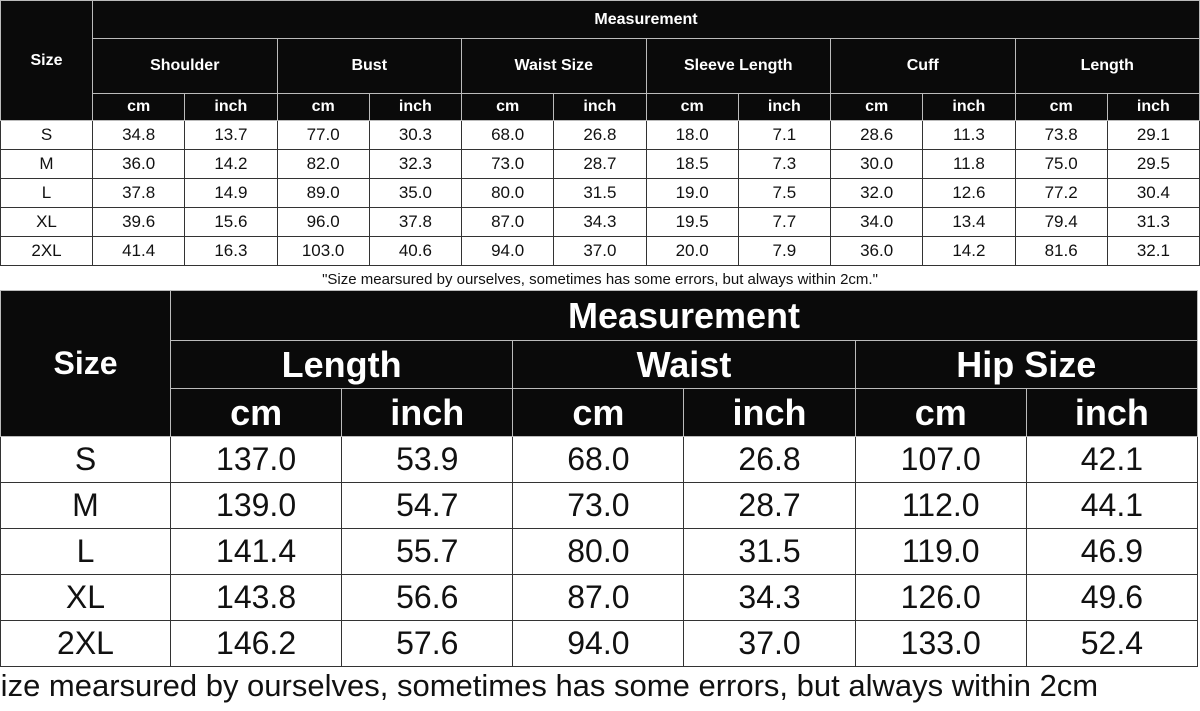 The image size is (1200, 711). I want to click on value-cell: 141.4, so click(256, 551).